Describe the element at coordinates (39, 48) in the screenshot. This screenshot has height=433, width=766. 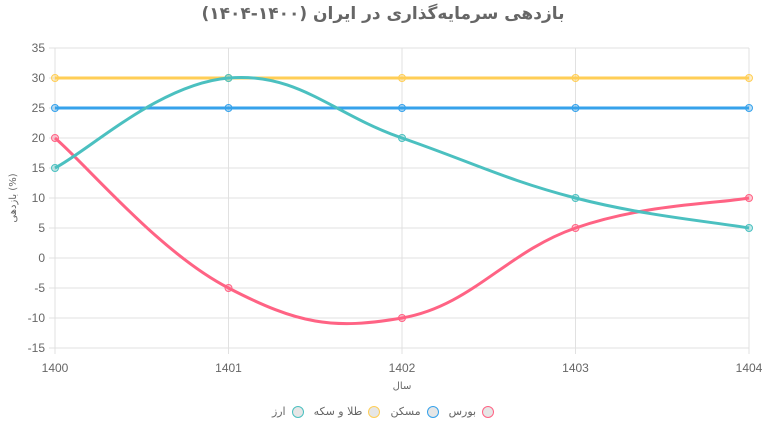
I see `y-tick-label: 35` at that location.